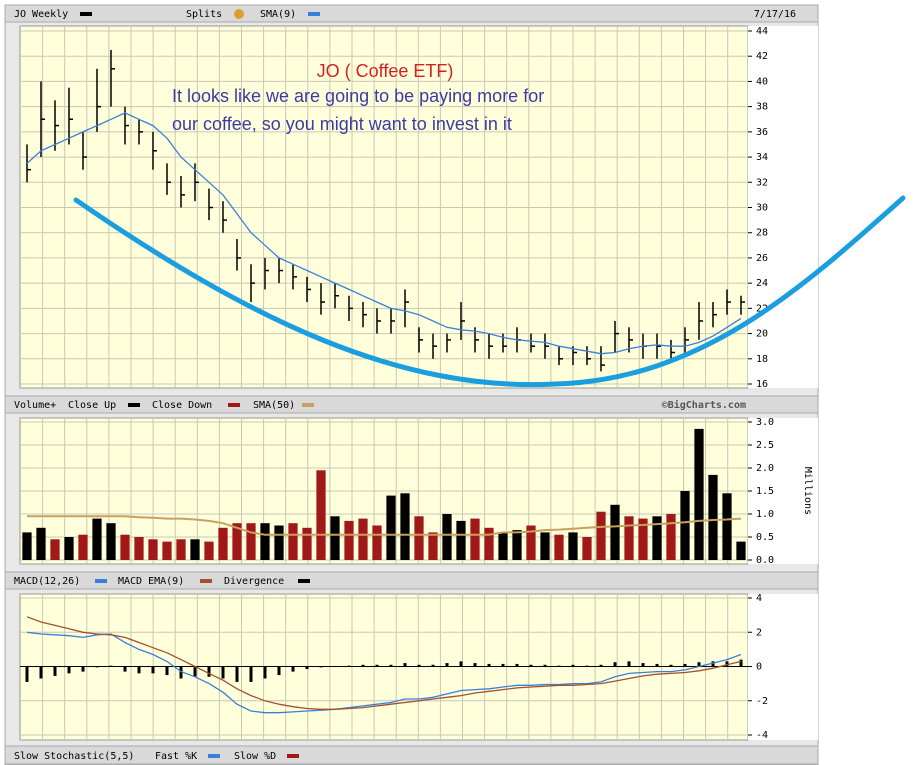 The image size is (923, 765). Describe the element at coordinates (765, 514) in the screenshot. I see `y-tick-label: 1.0` at that location.